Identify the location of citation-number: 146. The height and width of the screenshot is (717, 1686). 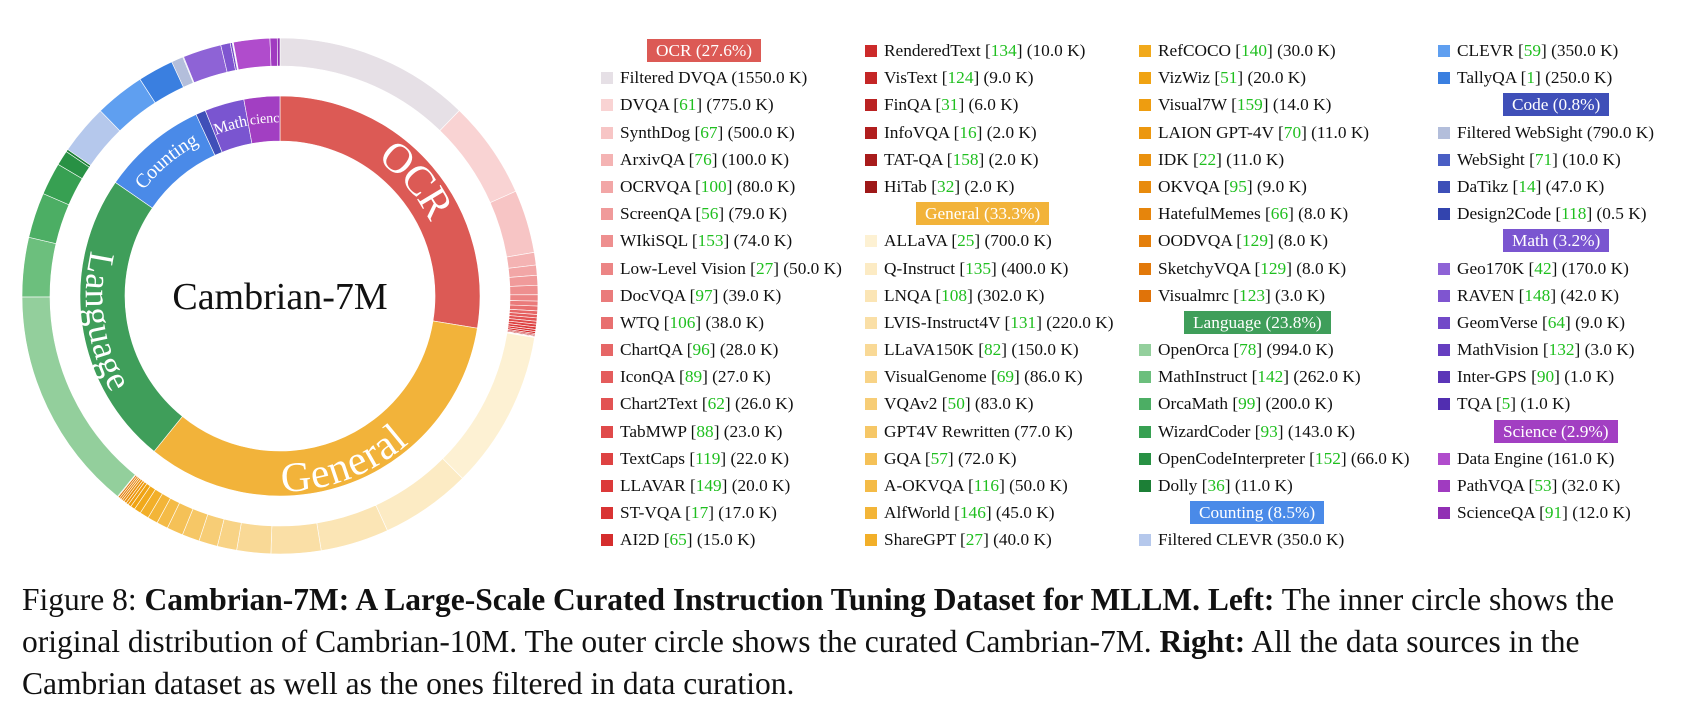
(972, 513).